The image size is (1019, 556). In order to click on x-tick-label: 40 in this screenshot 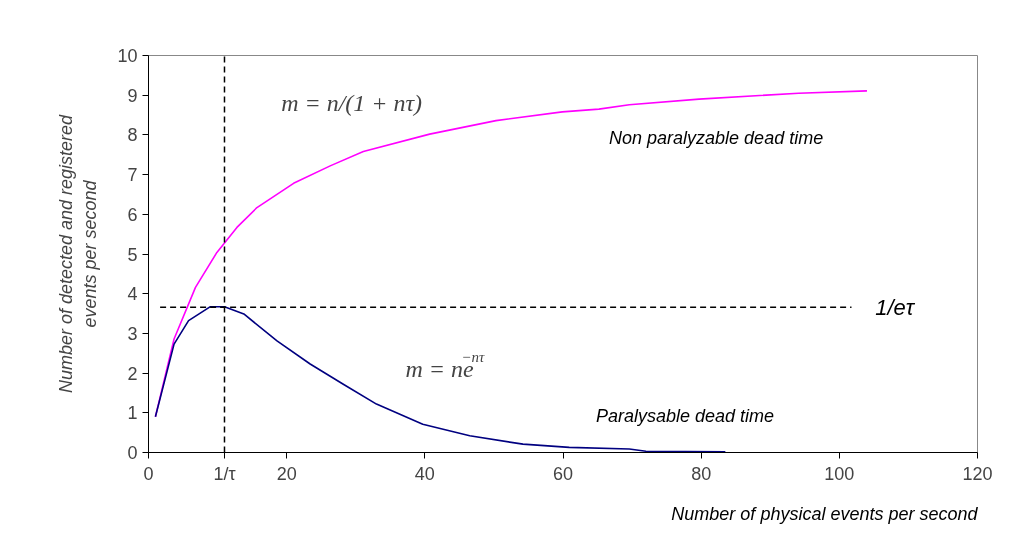, I will do `click(424, 473)`.